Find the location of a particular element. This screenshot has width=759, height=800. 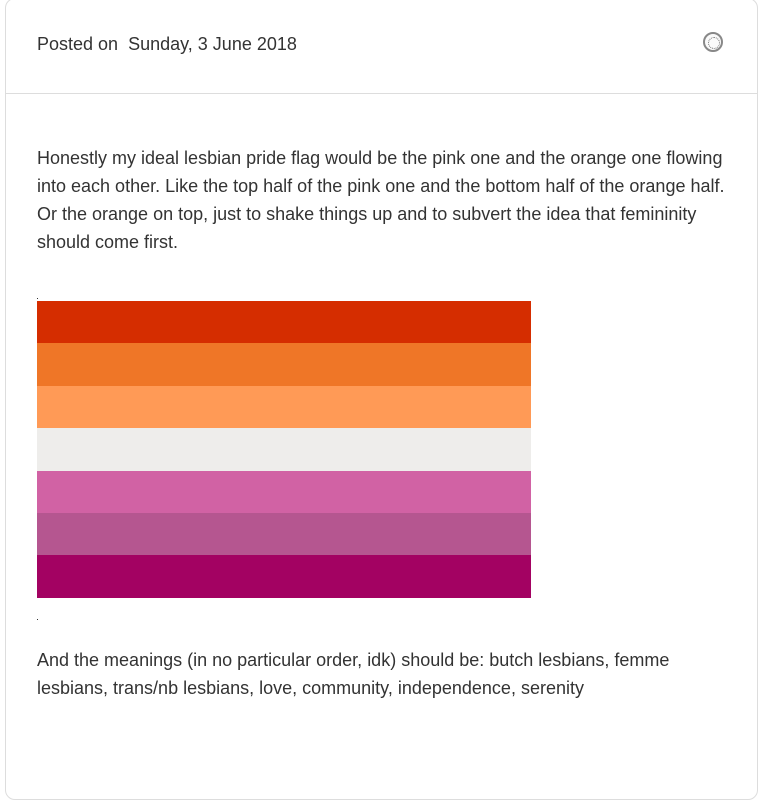

avatar-icon is located at coordinates (713, 42).